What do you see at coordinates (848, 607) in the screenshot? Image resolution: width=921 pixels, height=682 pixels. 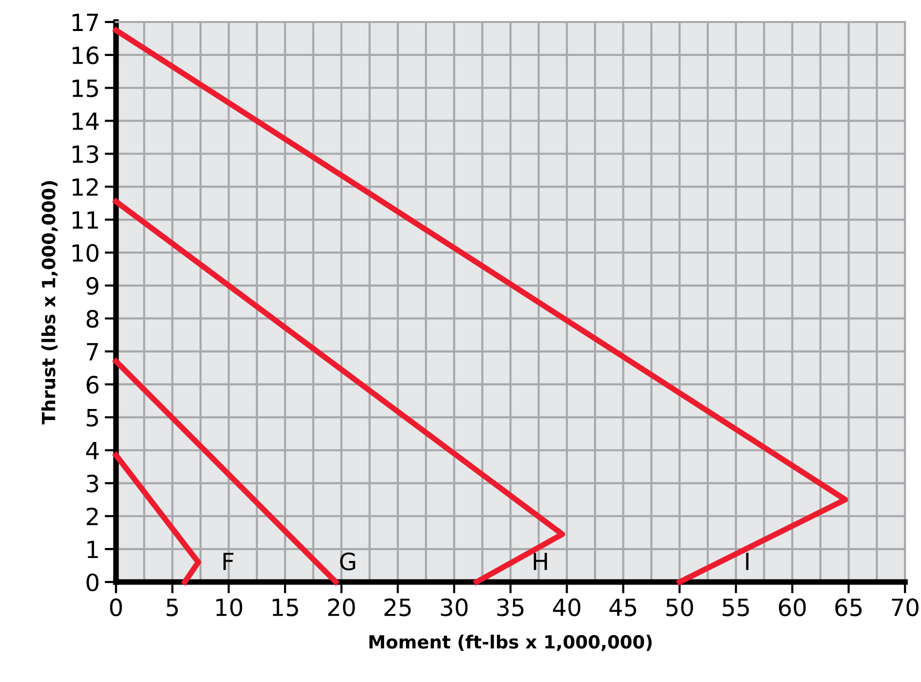 I see `x-tick-label: 65` at bounding box center [848, 607].